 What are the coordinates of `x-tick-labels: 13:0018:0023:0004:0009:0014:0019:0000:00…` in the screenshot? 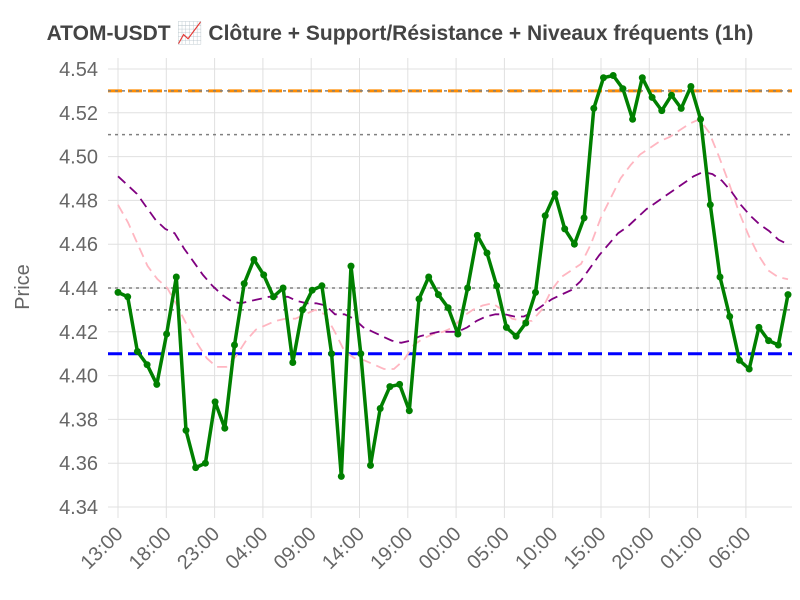 It's located at (416, 548).